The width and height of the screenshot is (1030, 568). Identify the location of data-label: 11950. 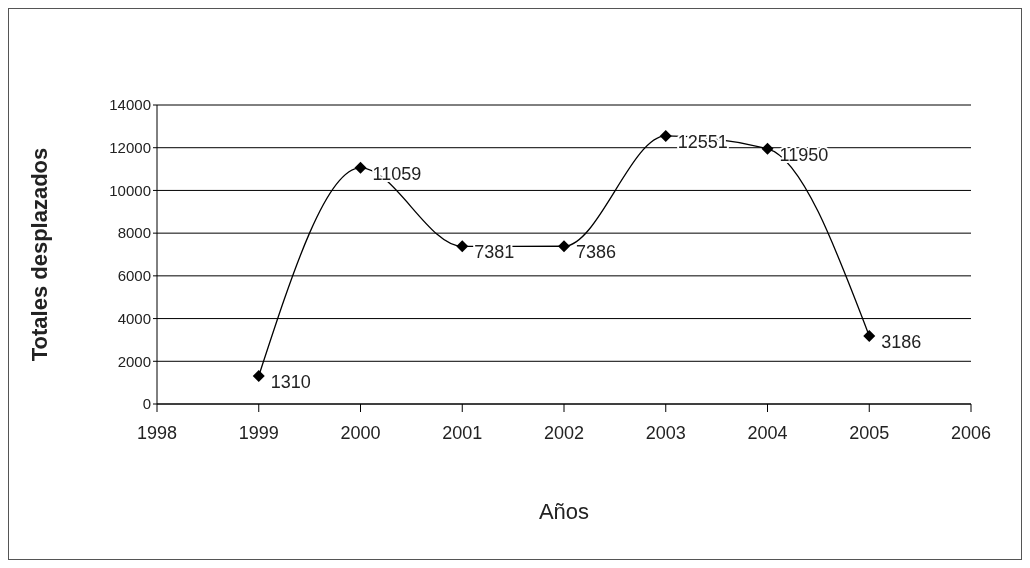
(804, 154).